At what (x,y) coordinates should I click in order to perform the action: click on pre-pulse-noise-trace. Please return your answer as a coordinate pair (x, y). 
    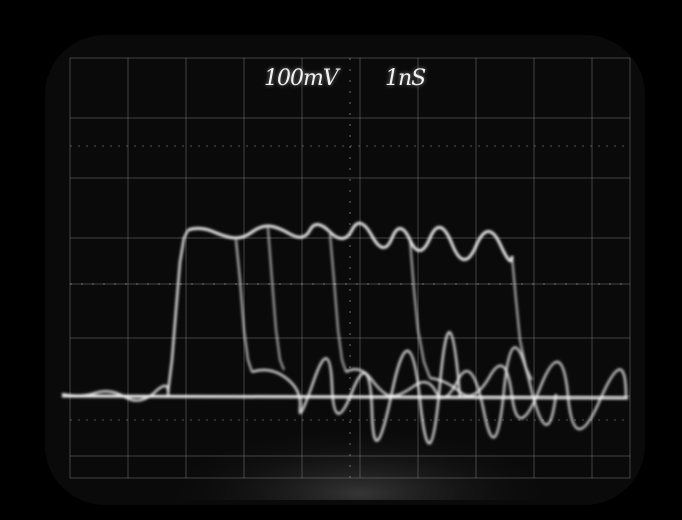
    Looking at the image, I should click on (115, 393).